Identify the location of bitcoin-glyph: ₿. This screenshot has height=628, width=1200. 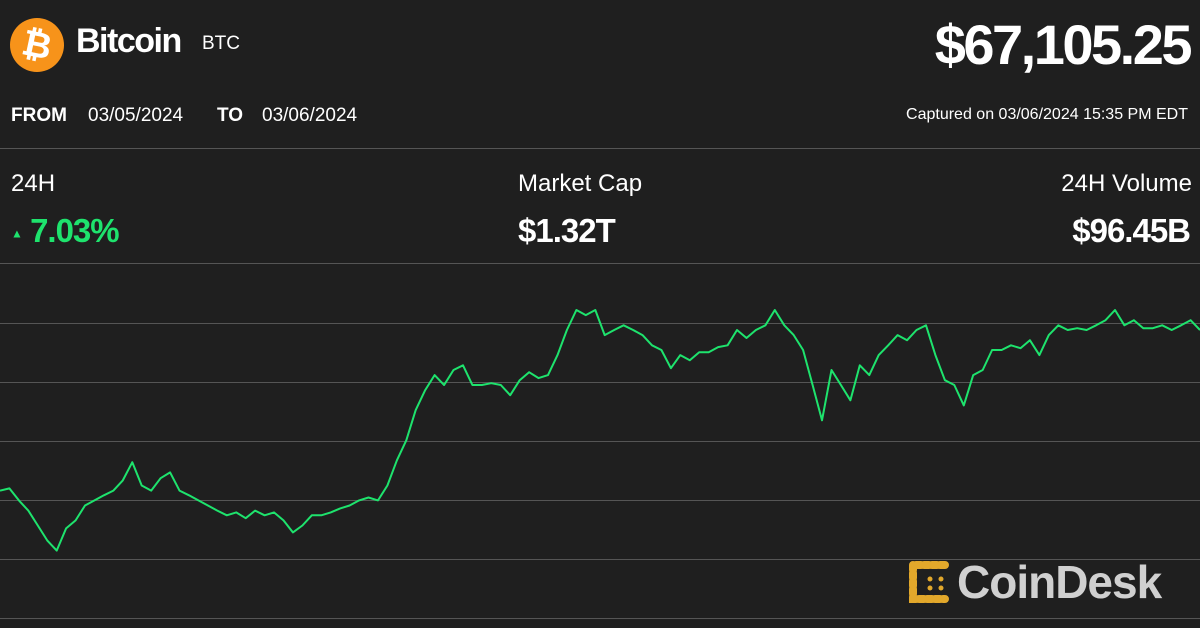
(37, 44).